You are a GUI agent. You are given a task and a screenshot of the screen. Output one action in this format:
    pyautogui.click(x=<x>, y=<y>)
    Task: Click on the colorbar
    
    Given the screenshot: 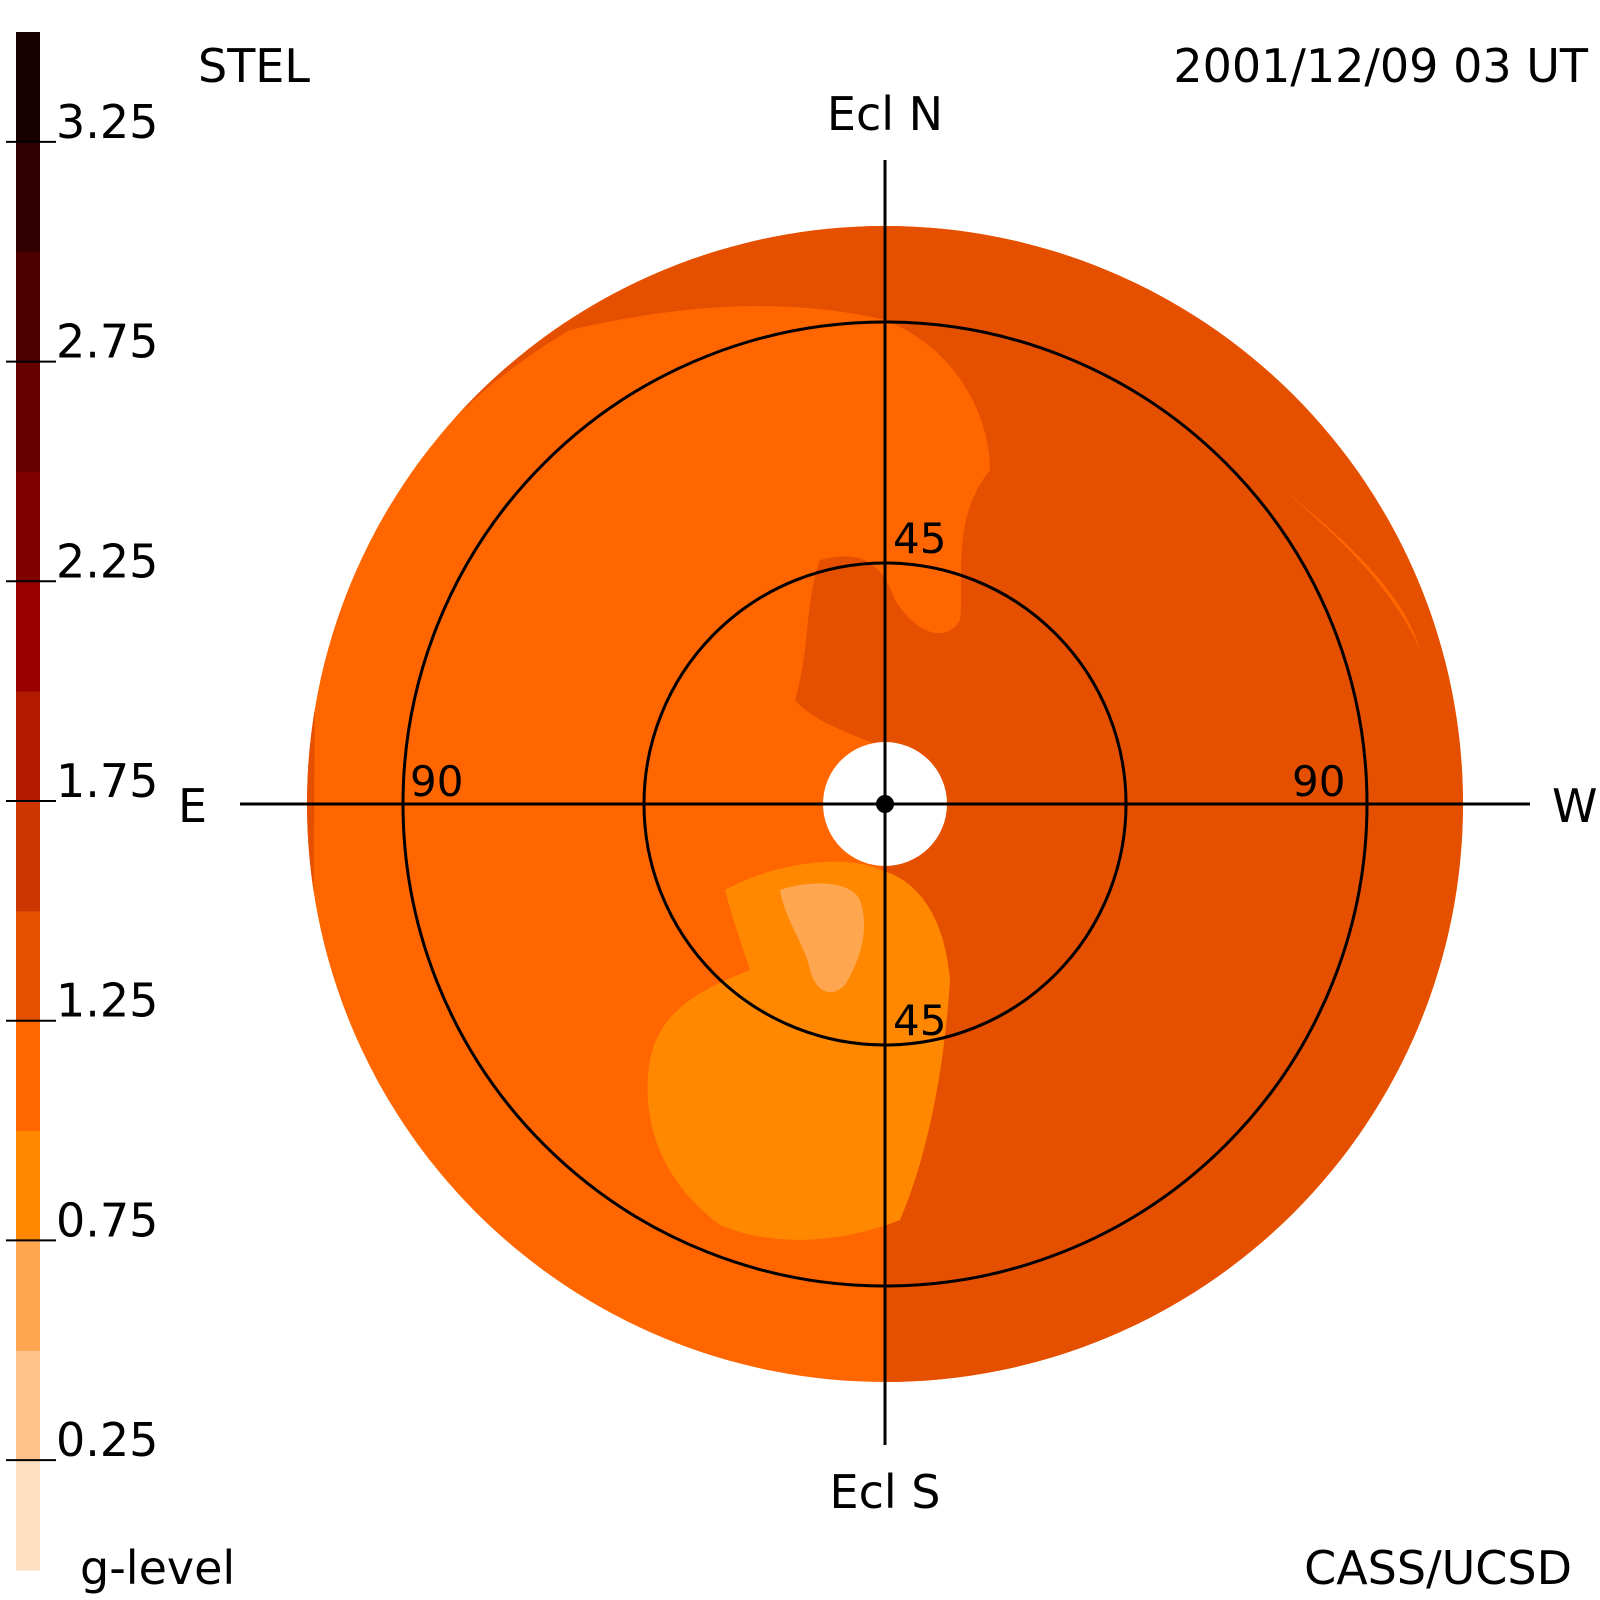 What is the action you would take?
    pyautogui.click(x=28, y=801)
    